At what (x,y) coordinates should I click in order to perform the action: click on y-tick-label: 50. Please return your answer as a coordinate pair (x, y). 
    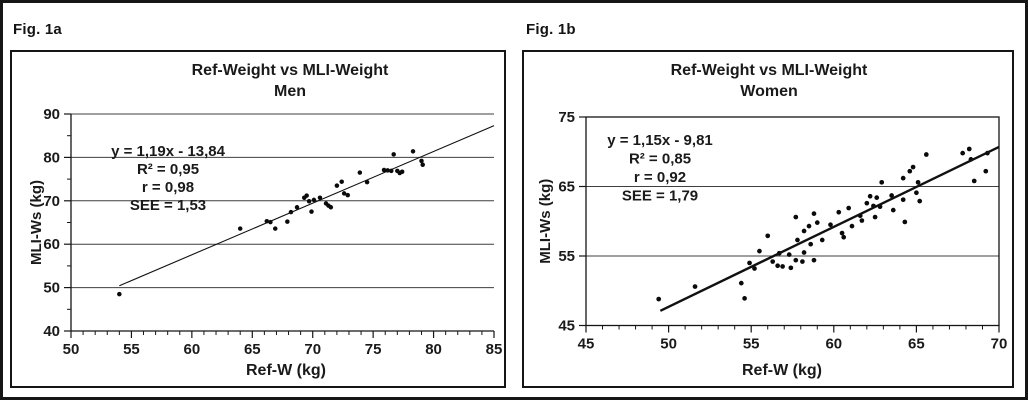
    Looking at the image, I should click on (51, 288).